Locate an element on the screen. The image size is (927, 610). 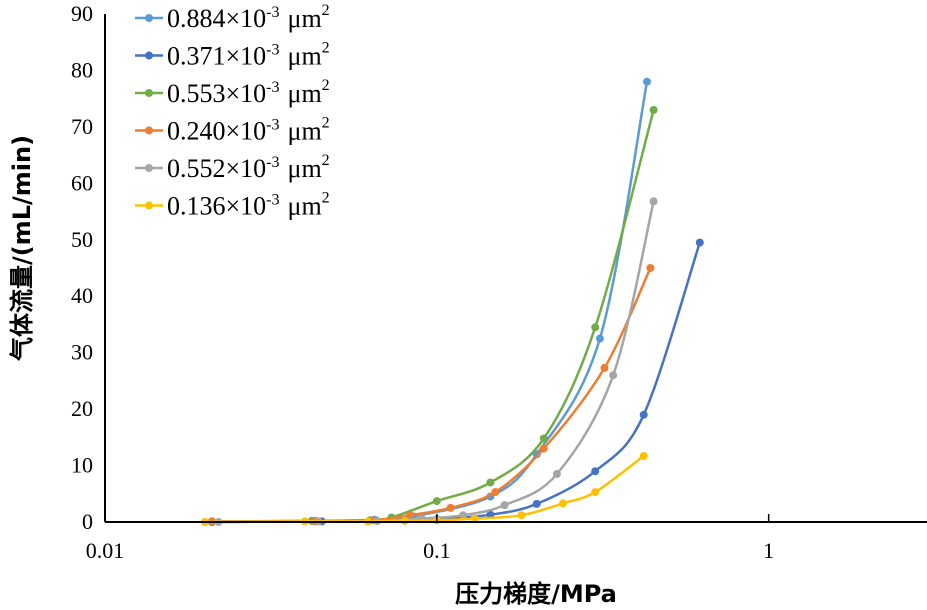
x-tick-label: 0.1 is located at coordinates (437, 550).